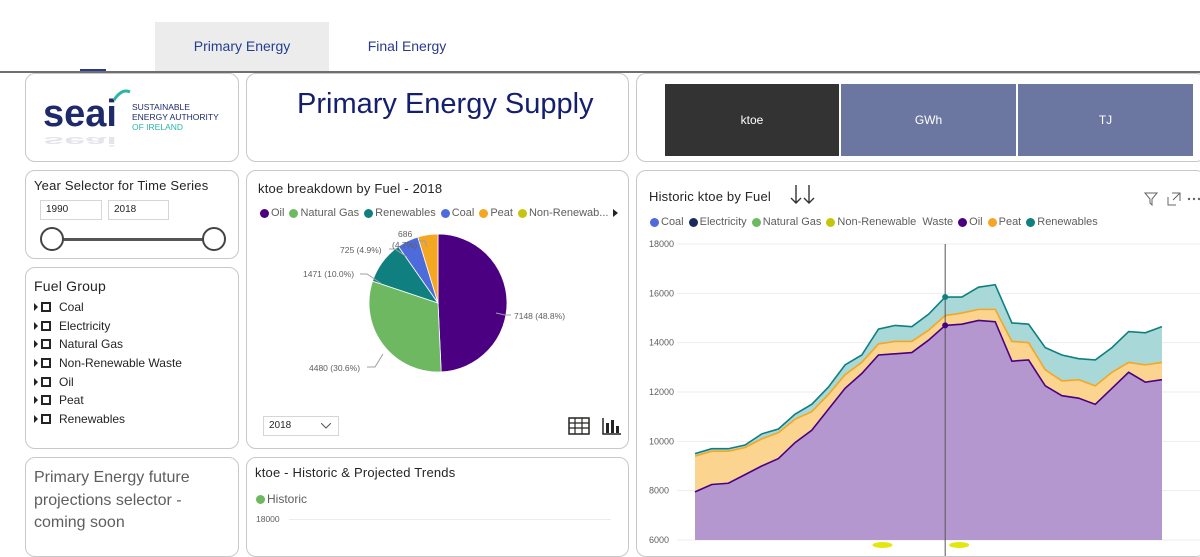  What do you see at coordinates (661, 293) in the screenshot?
I see `area-y-tick: 16000` at bounding box center [661, 293].